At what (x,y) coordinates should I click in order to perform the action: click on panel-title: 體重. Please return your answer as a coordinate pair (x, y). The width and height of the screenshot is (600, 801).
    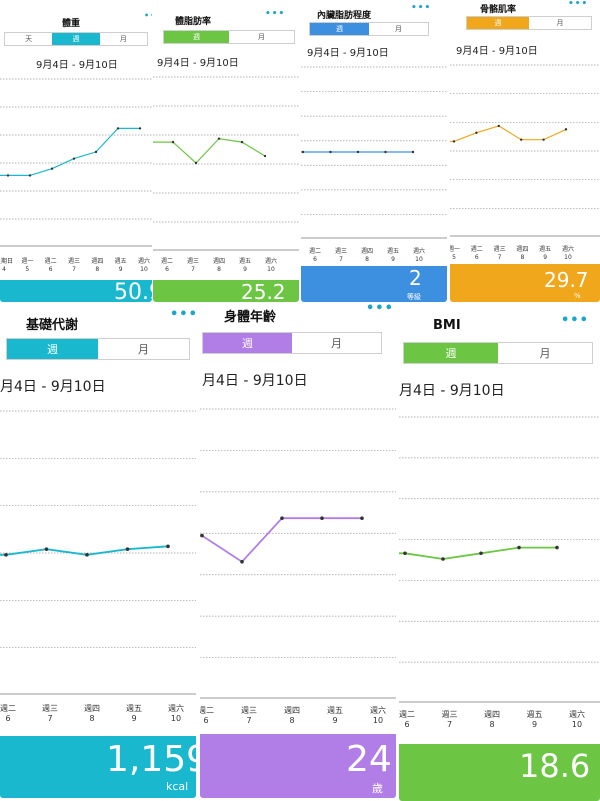
    Looking at the image, I should click on (71, 24).